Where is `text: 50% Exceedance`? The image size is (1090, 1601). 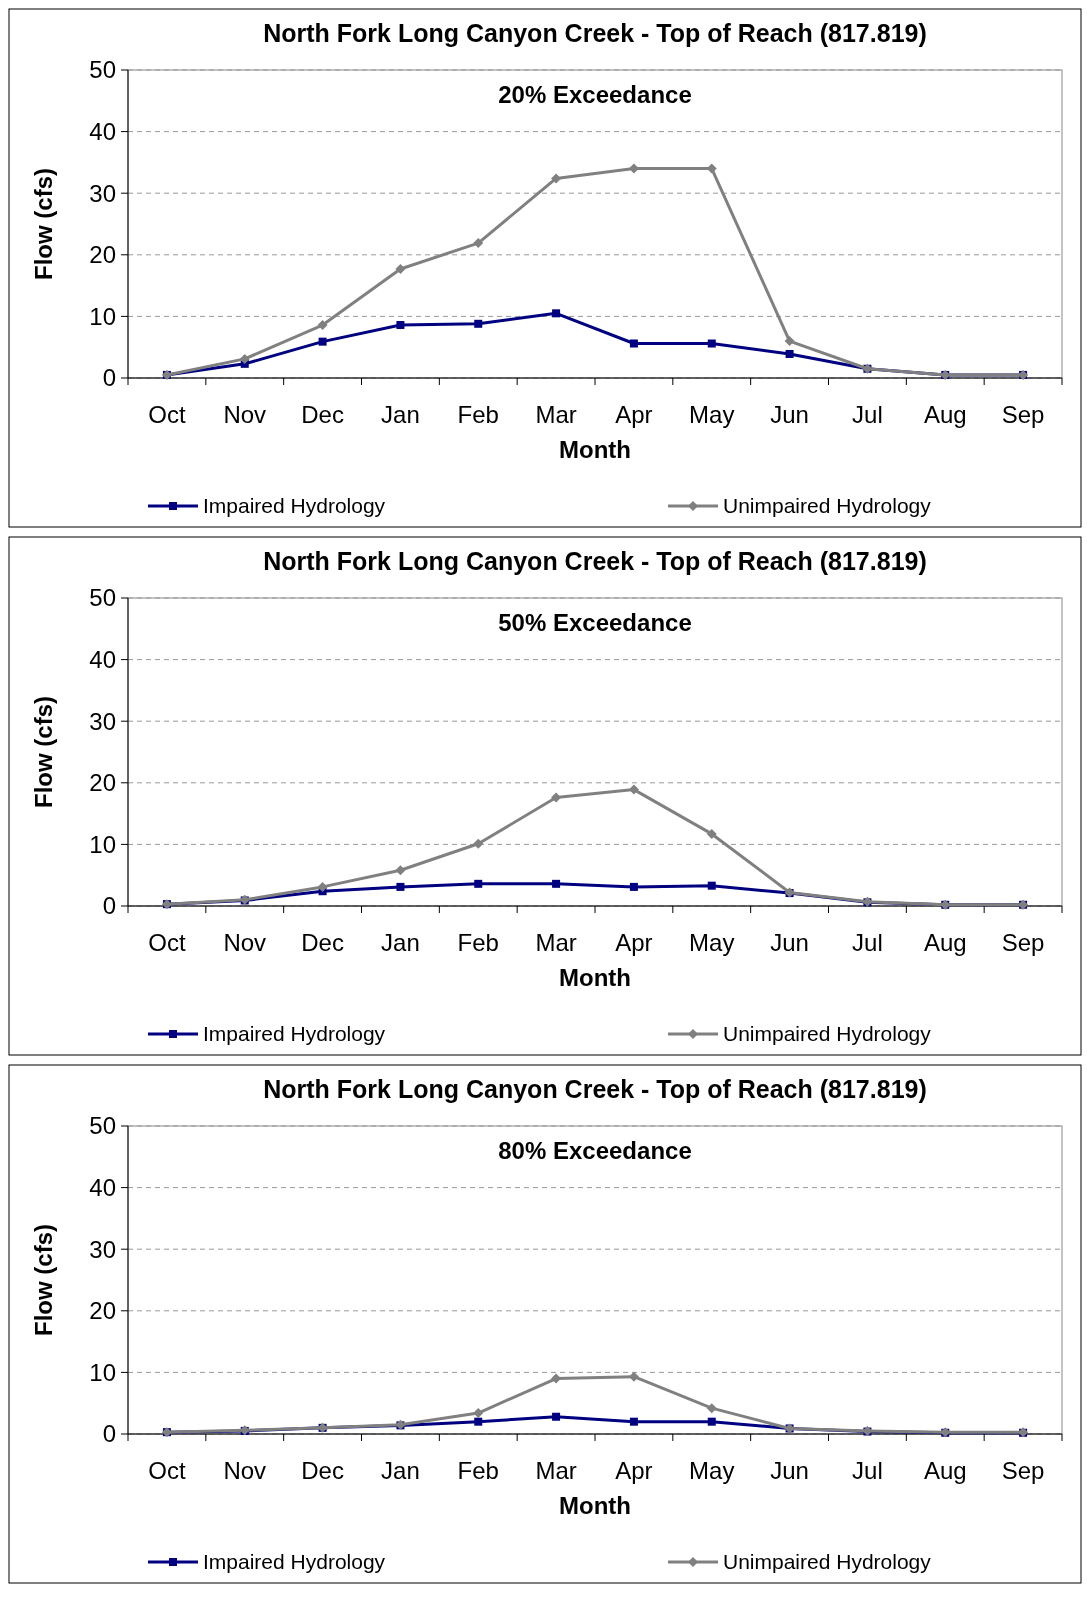 text: 50% Exceedance is located at coordinates (595, 622).